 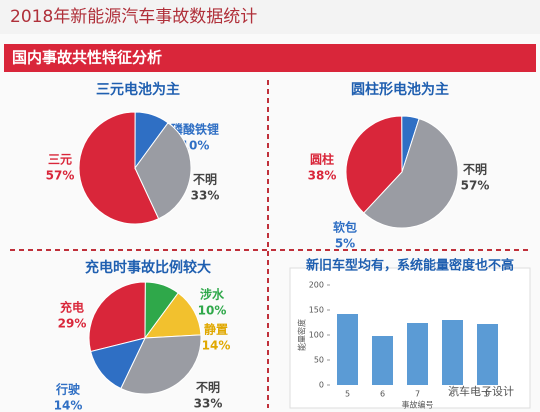 I want to click on header-band, so click(x=270, y=17).